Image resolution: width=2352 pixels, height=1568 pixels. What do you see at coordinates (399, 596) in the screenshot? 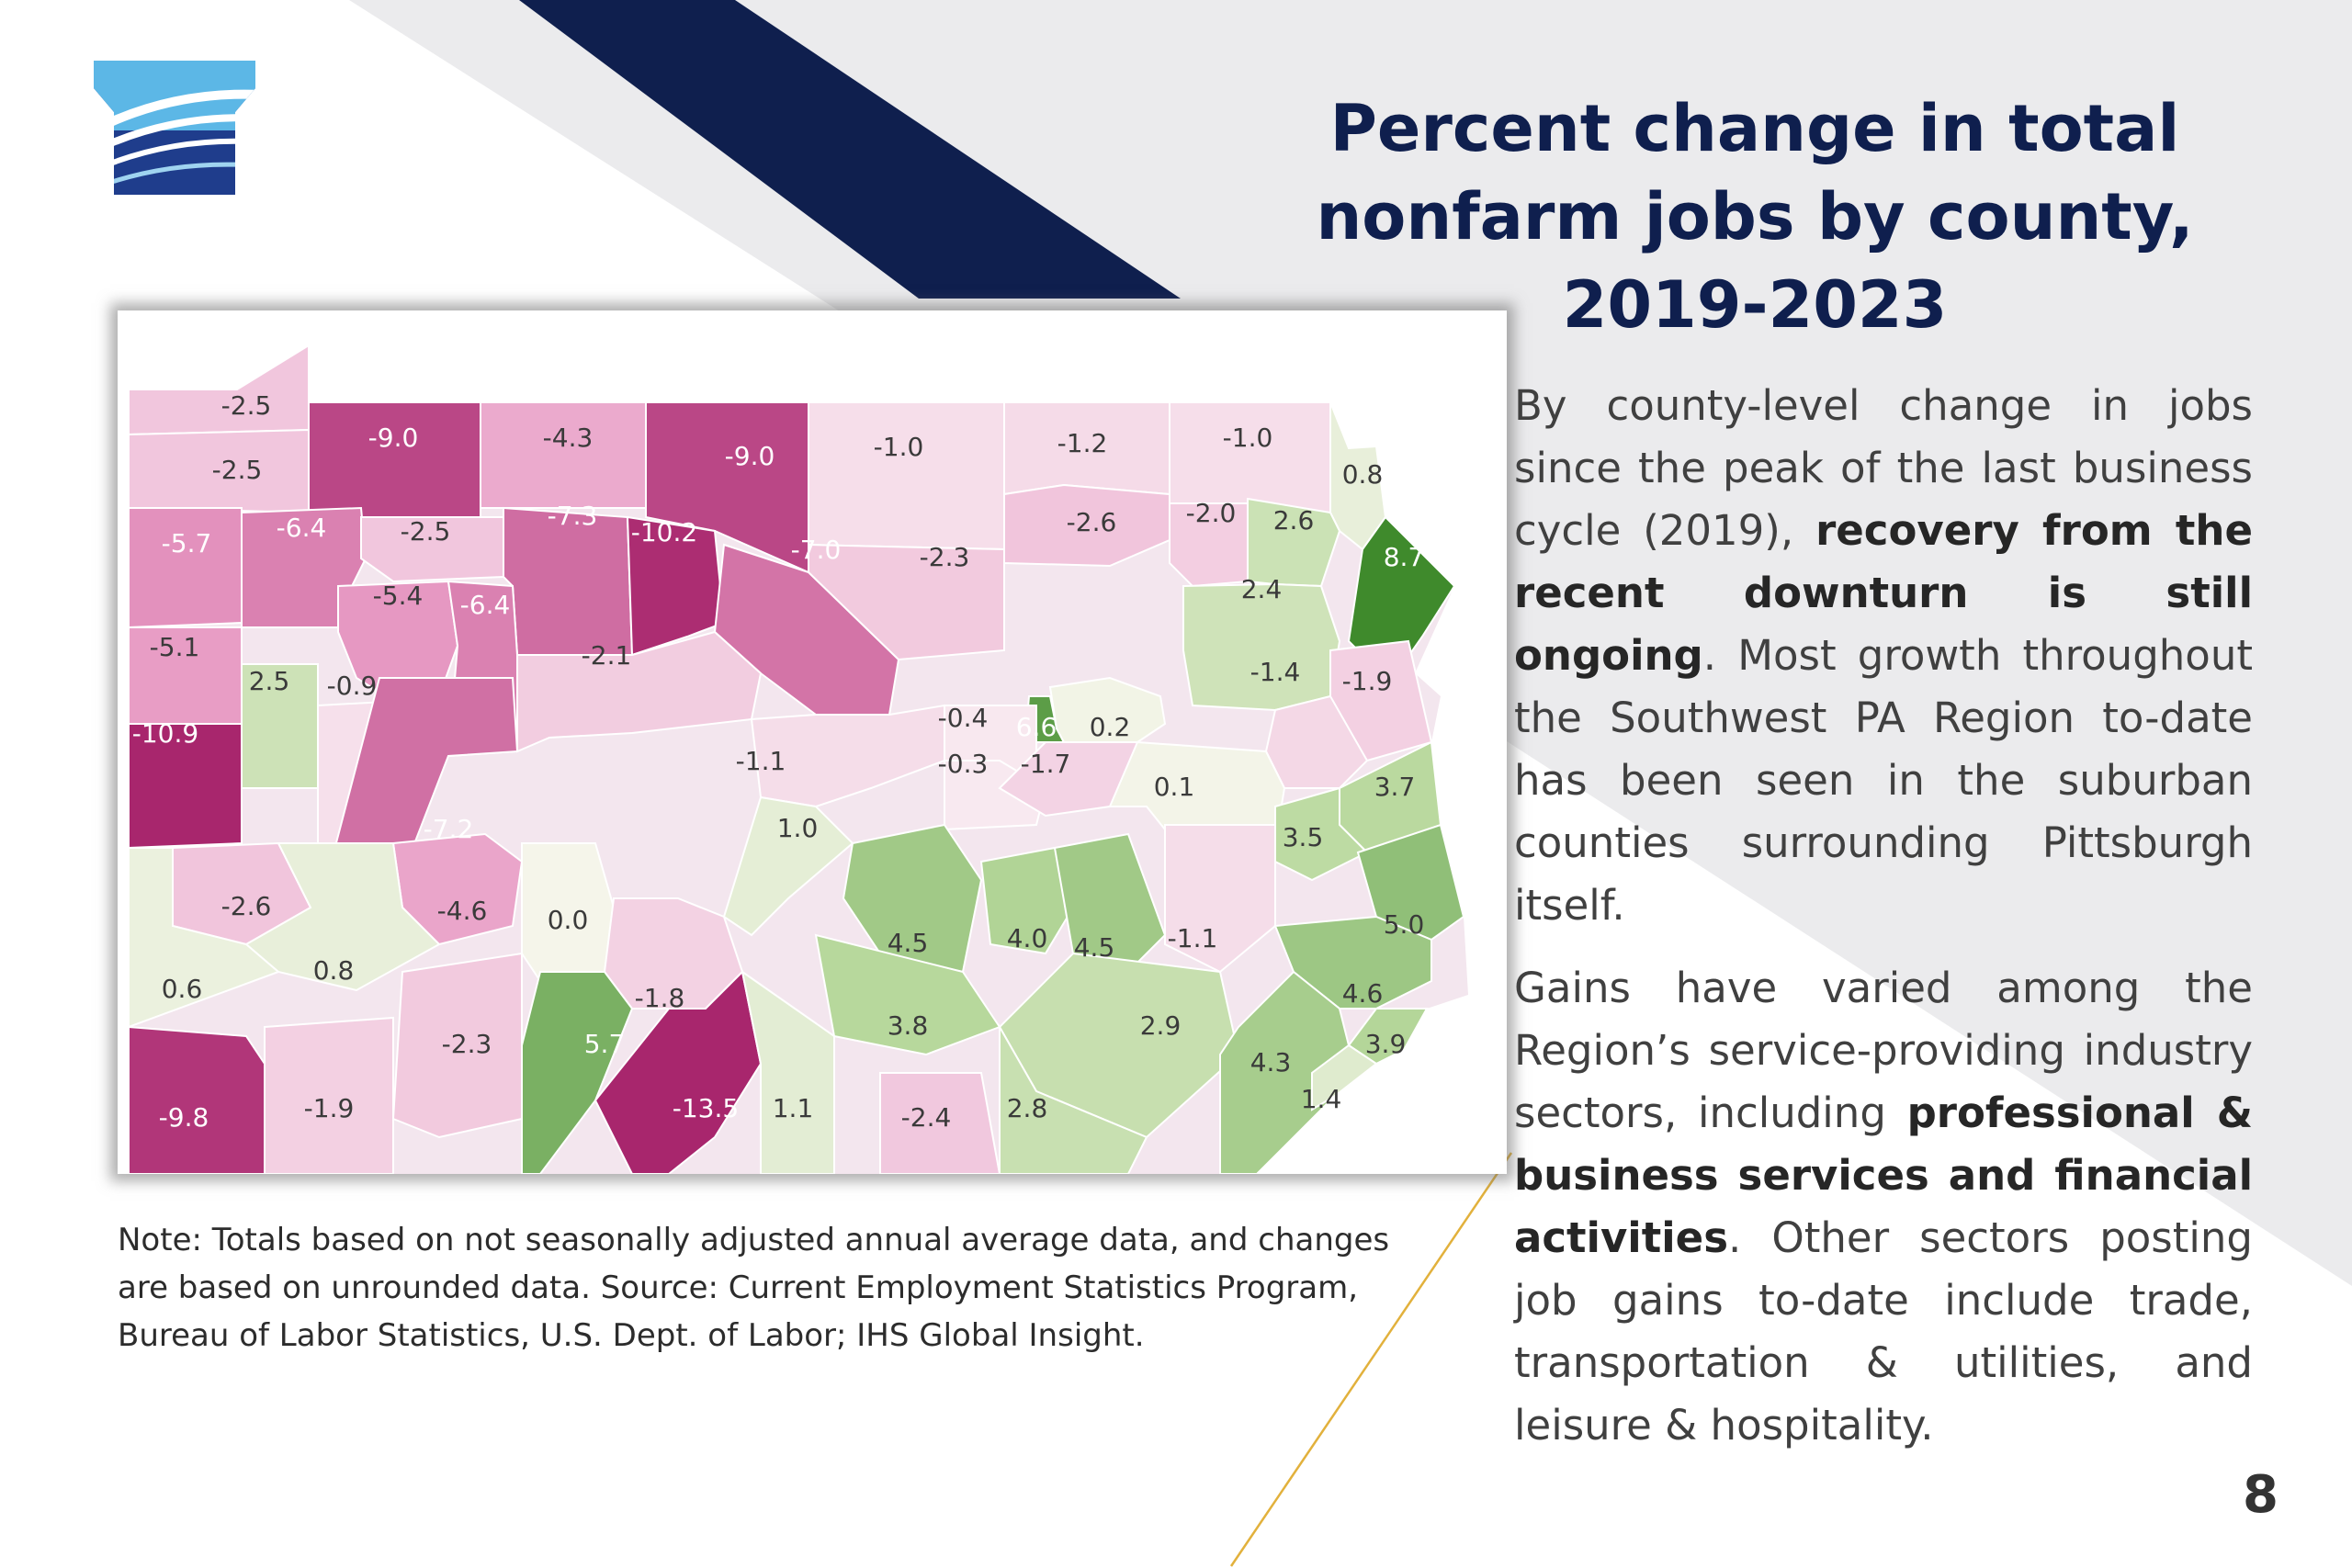
I see `county-value-label: -5.4` at bounding box center [399, 596].